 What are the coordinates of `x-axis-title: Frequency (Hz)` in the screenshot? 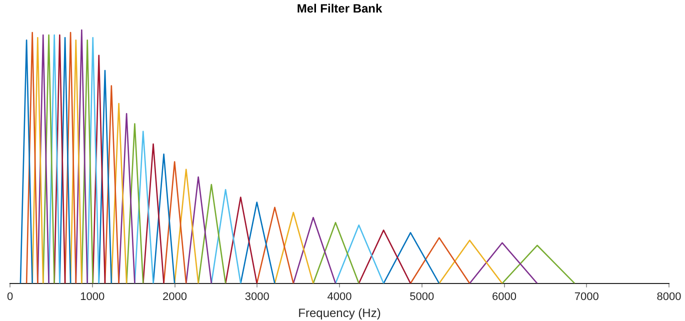 It's located at (339, 313).